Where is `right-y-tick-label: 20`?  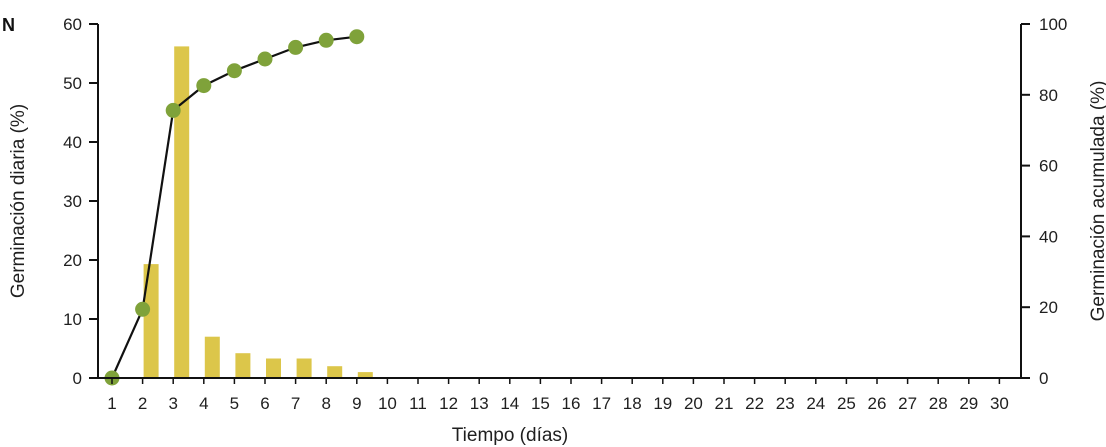
right-y-tick-label: 20 is located at coordinates (1048, 307).